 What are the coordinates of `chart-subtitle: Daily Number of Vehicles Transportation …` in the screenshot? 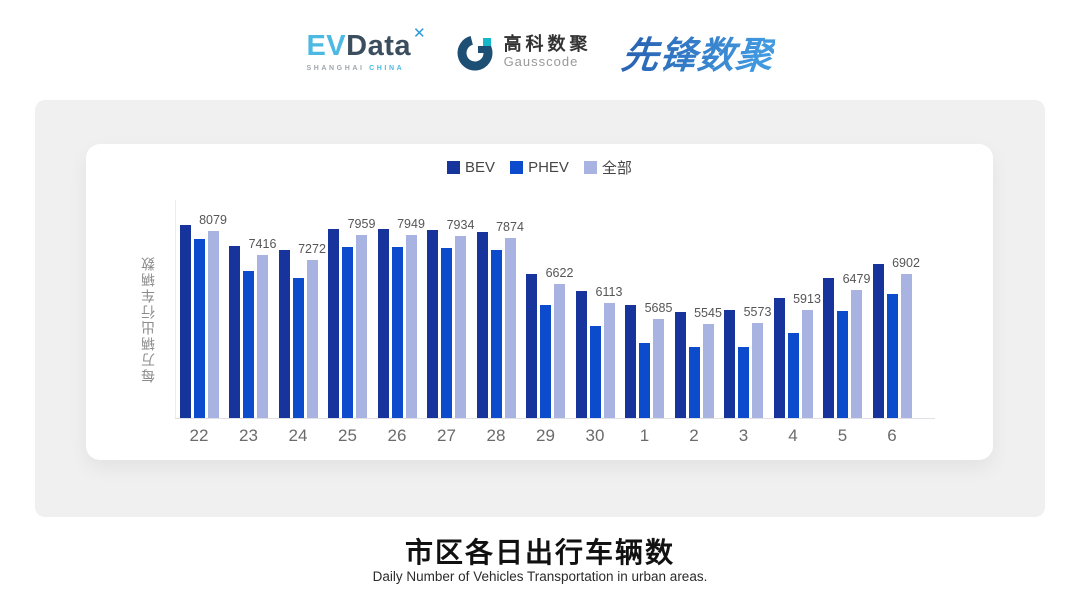 It's located at (540, 576).